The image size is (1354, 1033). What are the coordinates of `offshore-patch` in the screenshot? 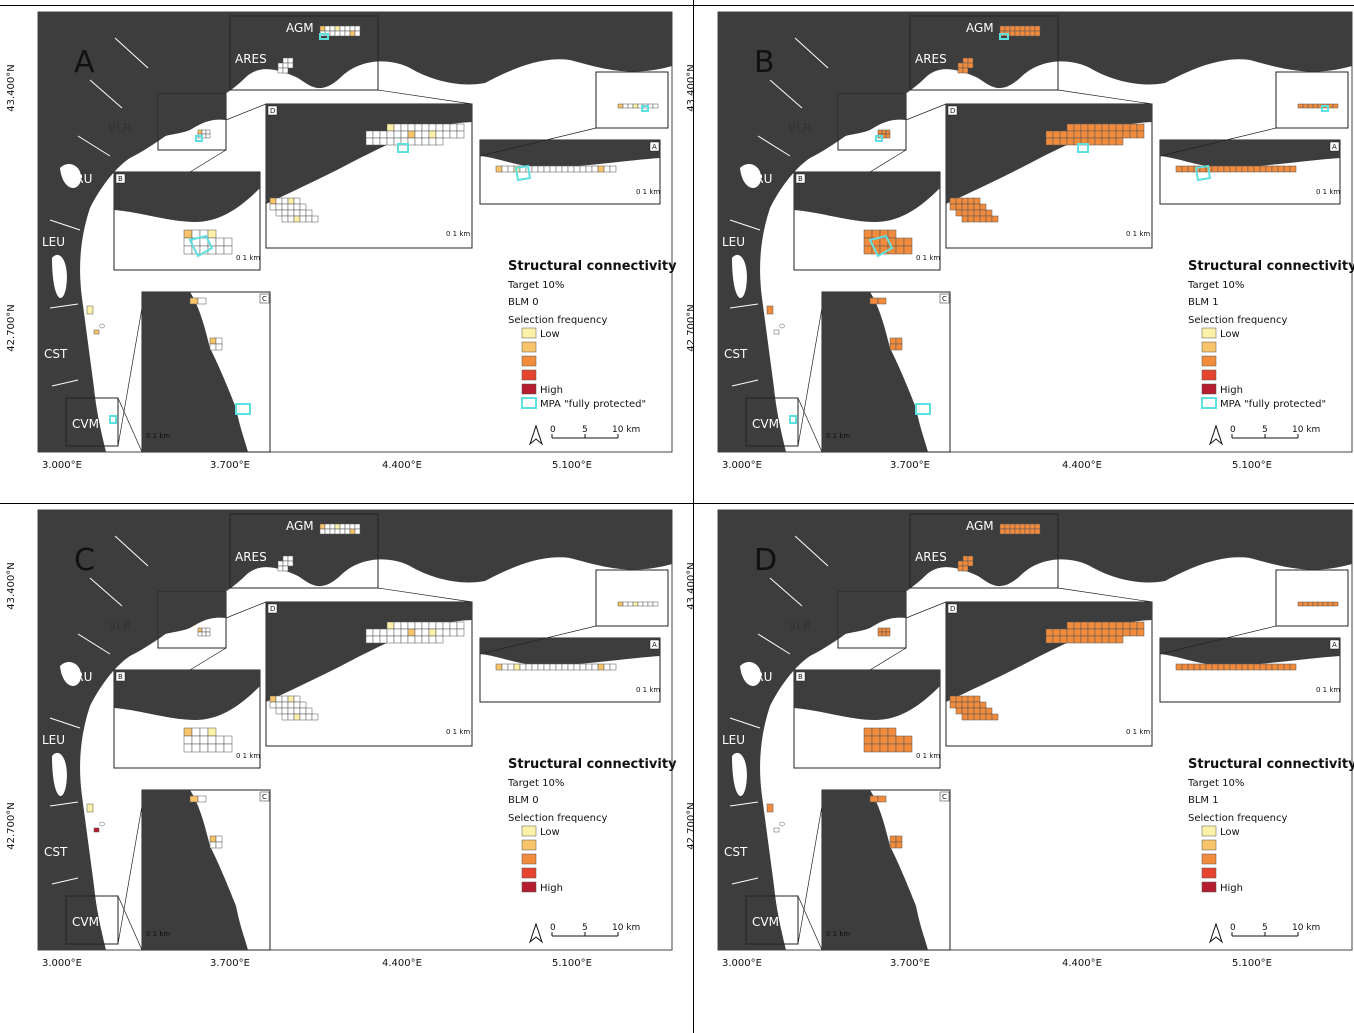 It's located at (782, 326).